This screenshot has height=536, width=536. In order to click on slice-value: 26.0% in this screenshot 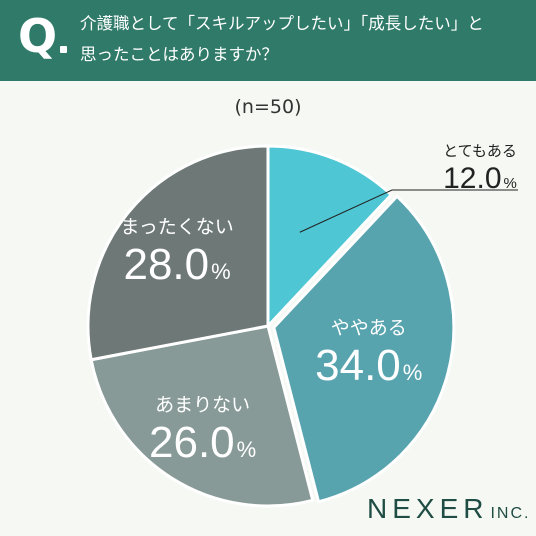, I will do `click(202, 442)`.